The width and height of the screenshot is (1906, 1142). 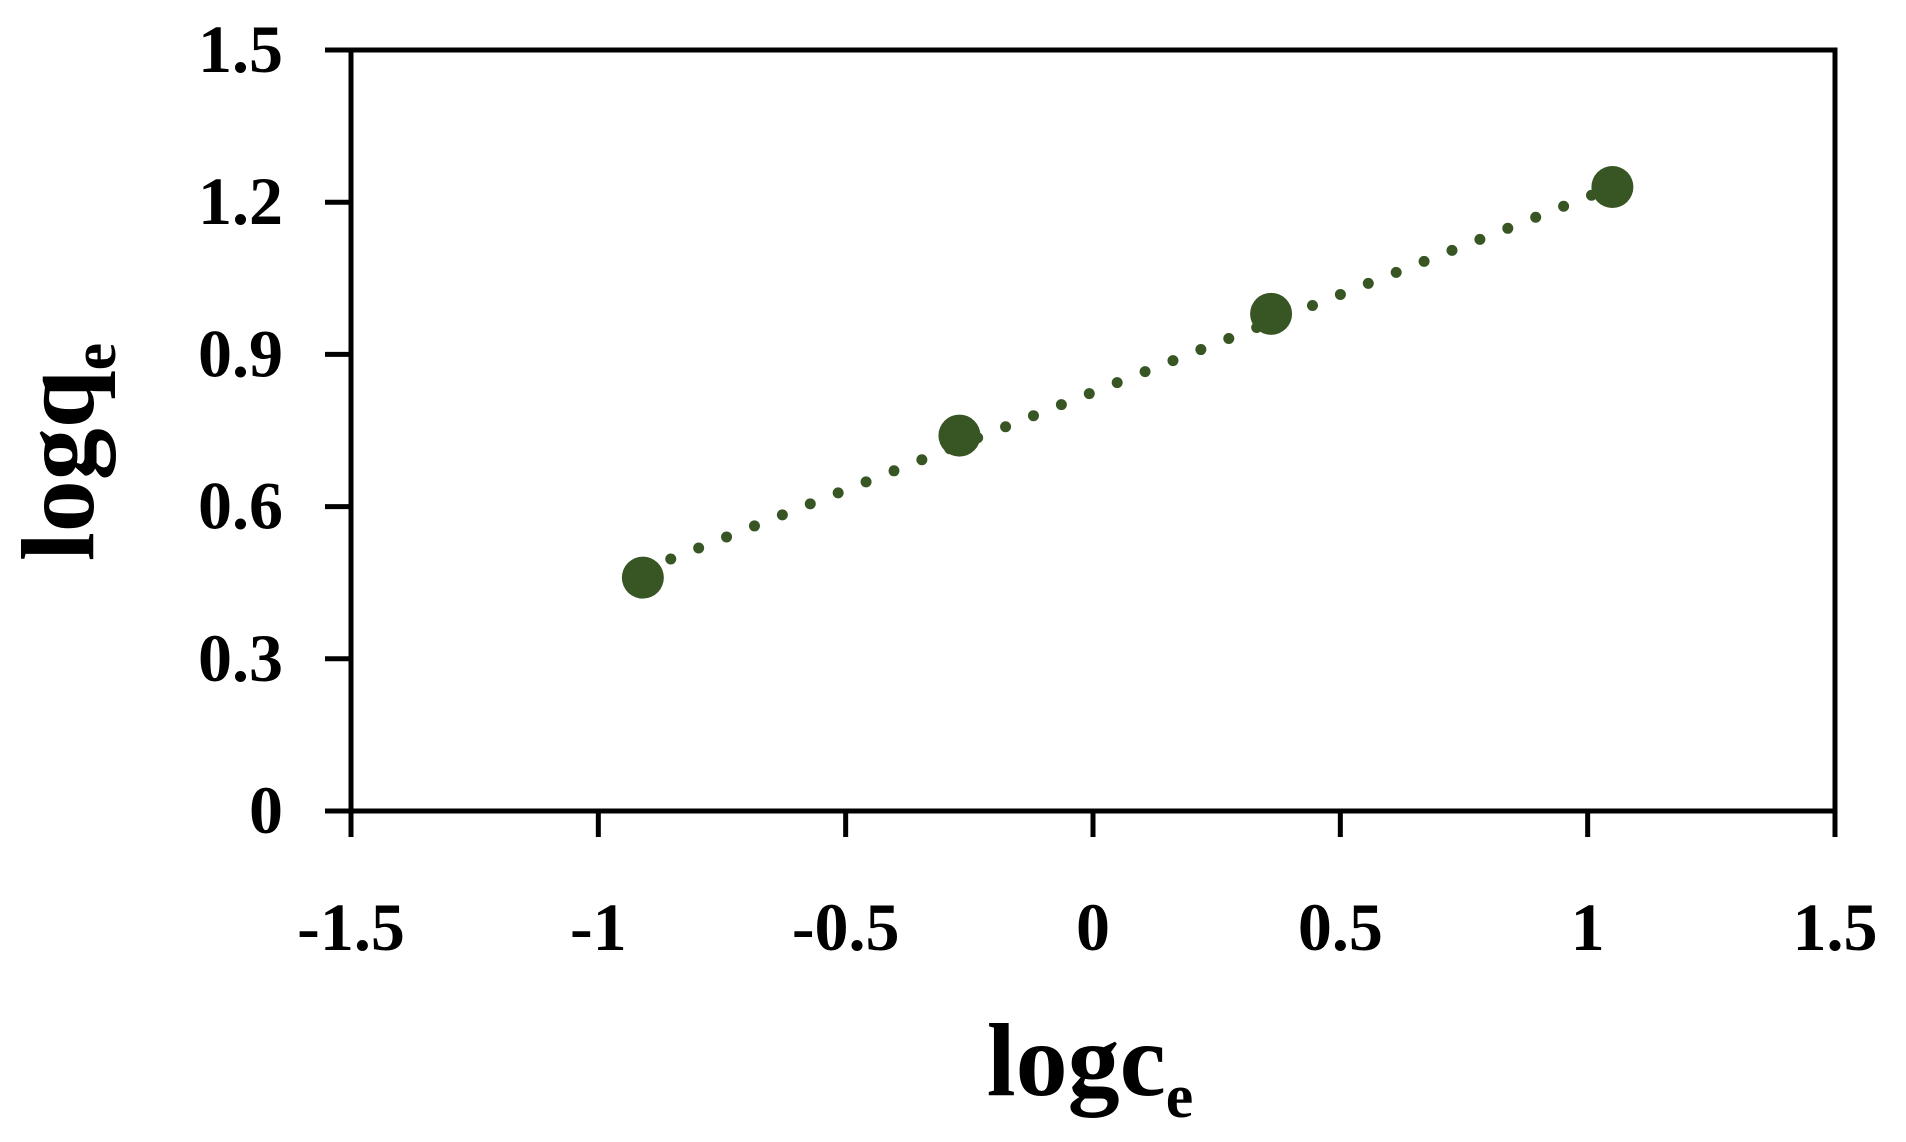 What do you see at coordinates (266, 810) in the screenshot?
I see `y-tick-label: 0` at bounding box center [266, 810].